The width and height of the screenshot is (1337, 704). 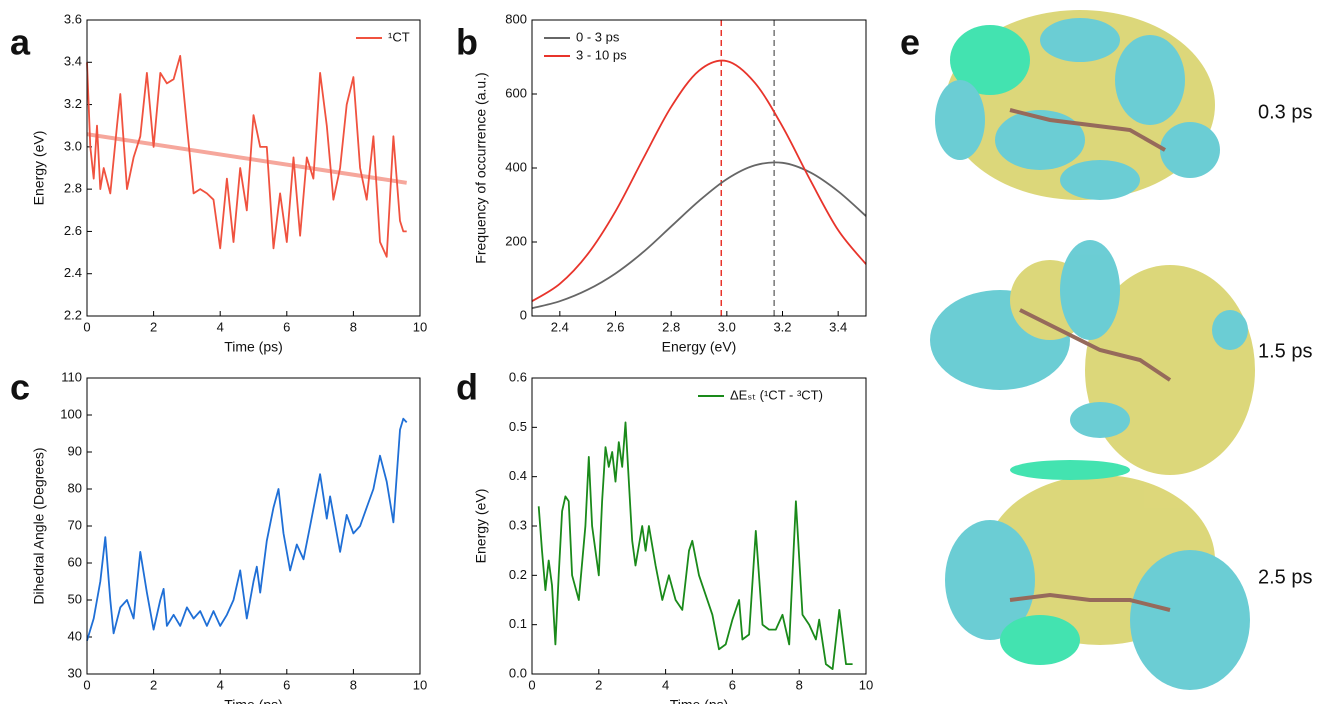 What do you see at coordinates (1285, 112) in the screenshot?
I see `time-label: 0.3 ps` at bounding box center [1285, 112].